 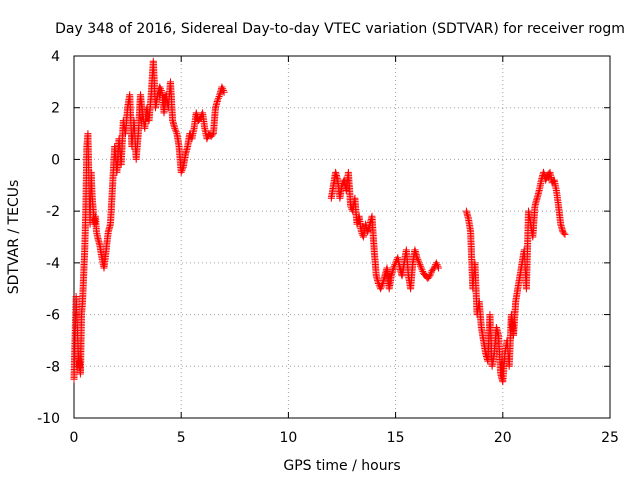 I want to click on y-tick-label: 4, so click(x=55, y=57).